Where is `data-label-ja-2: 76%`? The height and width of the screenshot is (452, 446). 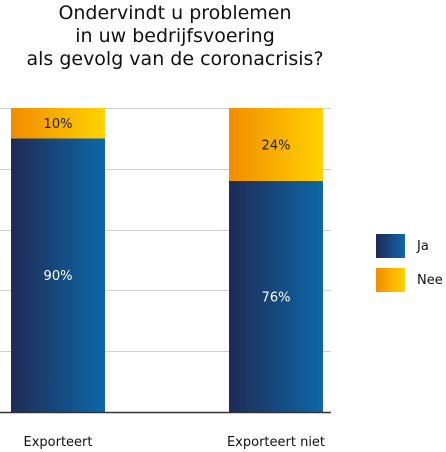
data-label-ja-2: 76% is located at coordinates (276, 297).